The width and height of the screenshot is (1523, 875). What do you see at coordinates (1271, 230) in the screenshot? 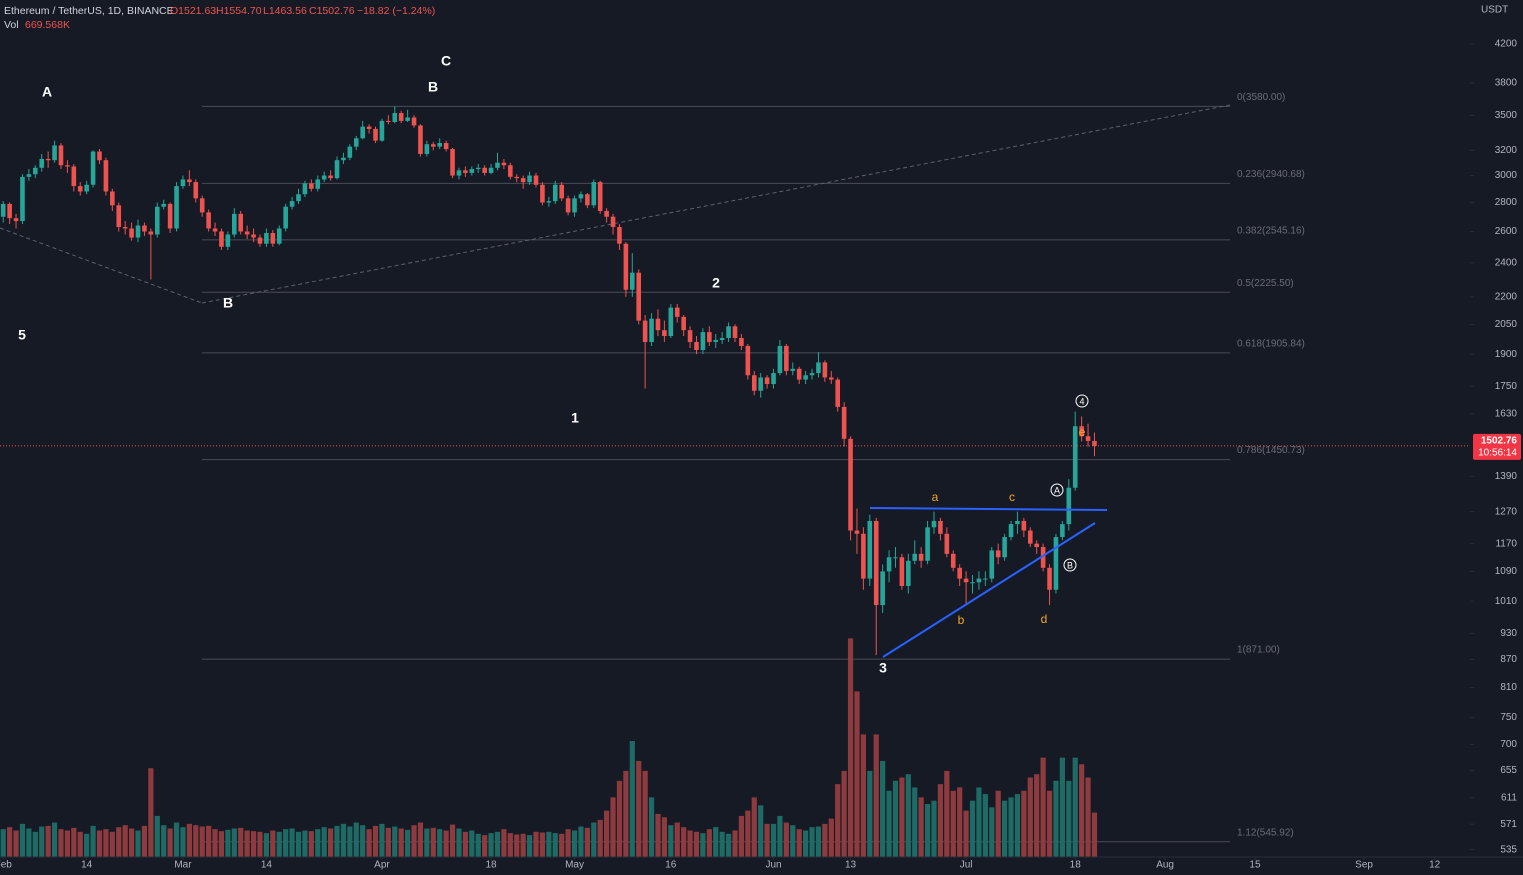
I see `fib-label: 0.382(2545.16)` at bounding box center [1271, 230].